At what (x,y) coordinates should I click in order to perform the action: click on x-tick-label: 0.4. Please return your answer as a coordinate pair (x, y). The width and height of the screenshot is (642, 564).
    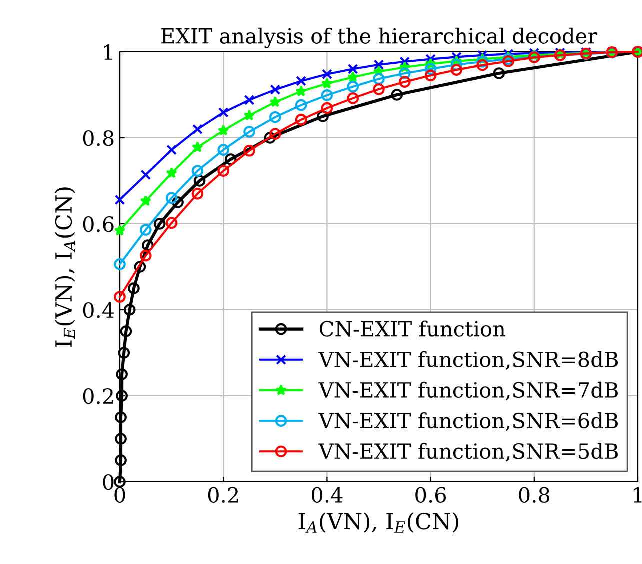
    Looking at the image, I should click on (327, 495).